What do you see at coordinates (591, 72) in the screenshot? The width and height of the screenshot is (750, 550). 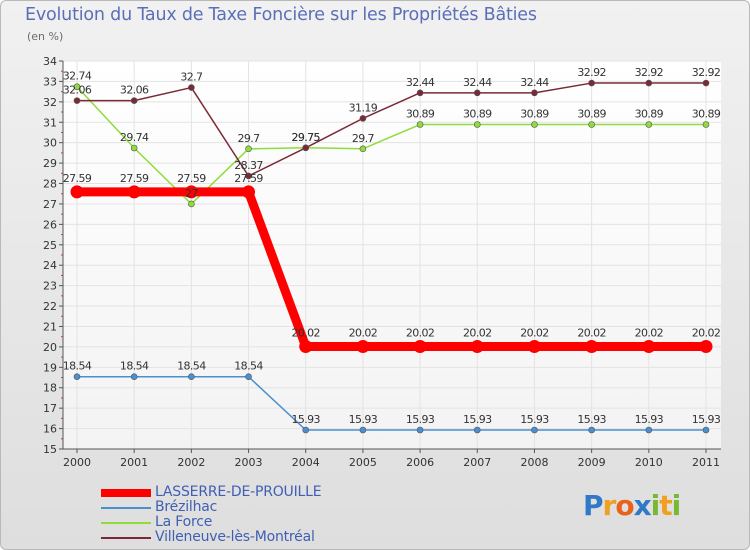 I see `data-label: 32.92` at bounding box center [591, 72].